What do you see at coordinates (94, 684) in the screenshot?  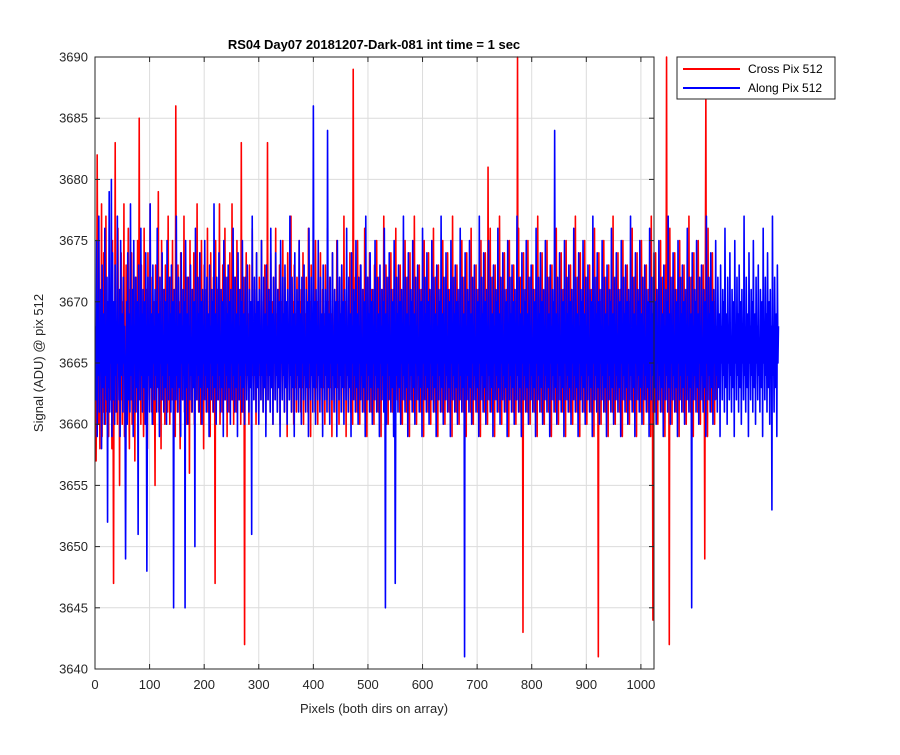 I see `x-tick-label: 0` at bounding box center [94, 684].